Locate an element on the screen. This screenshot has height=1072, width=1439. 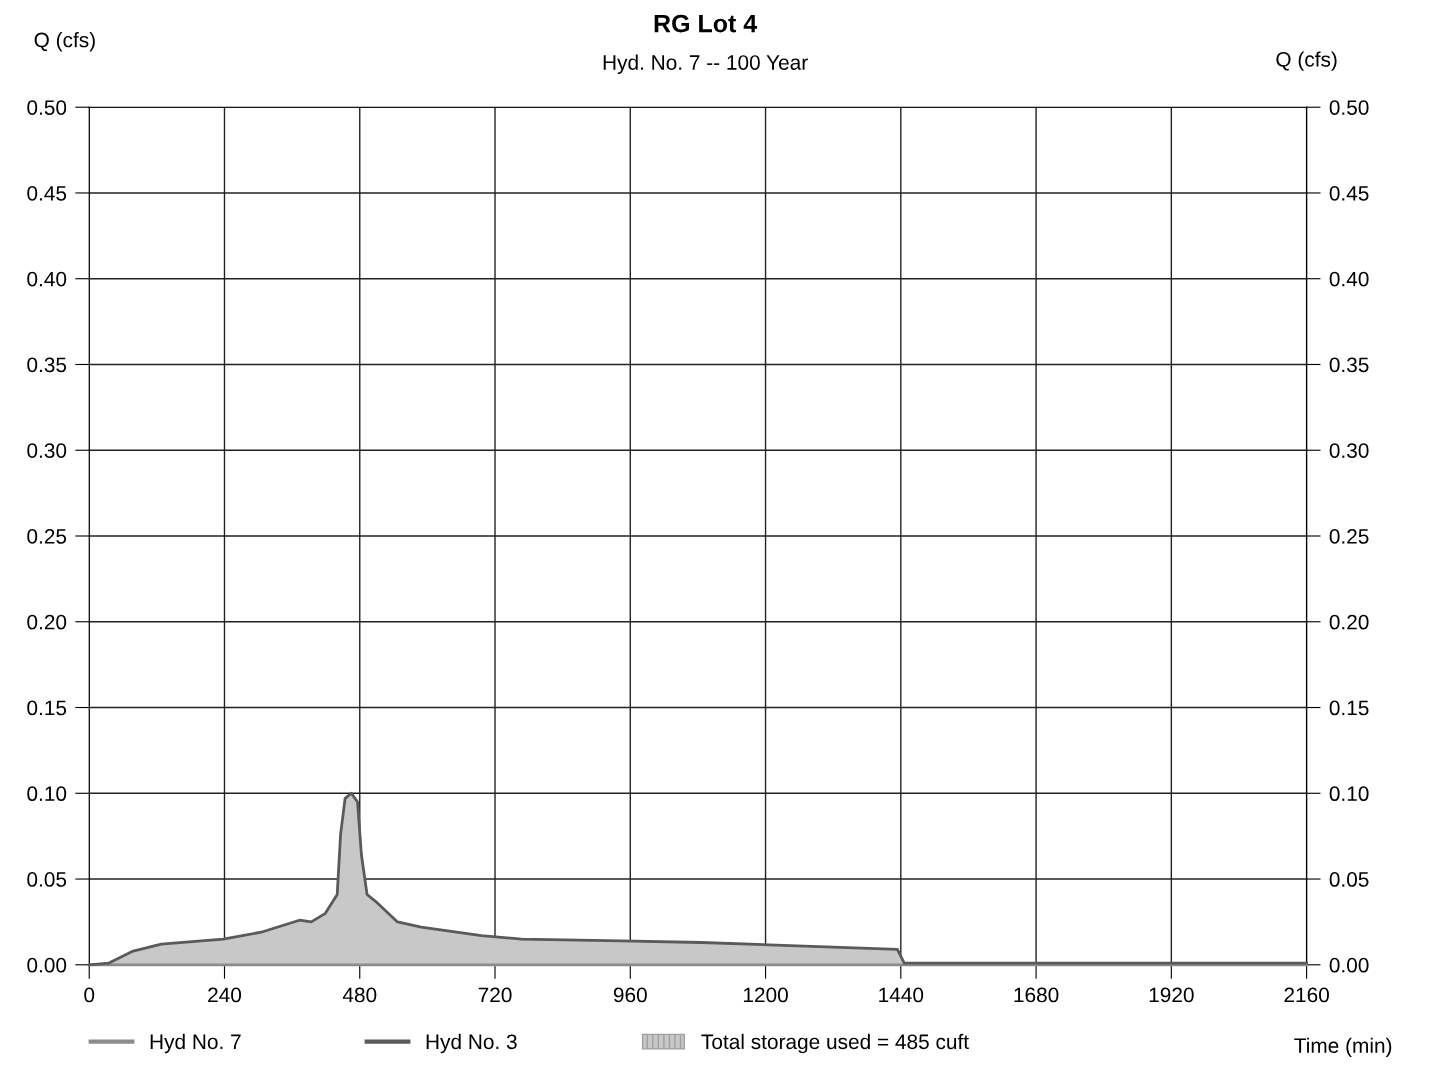
y-tick-label: 0.50 is located at coordinates (47, 107).